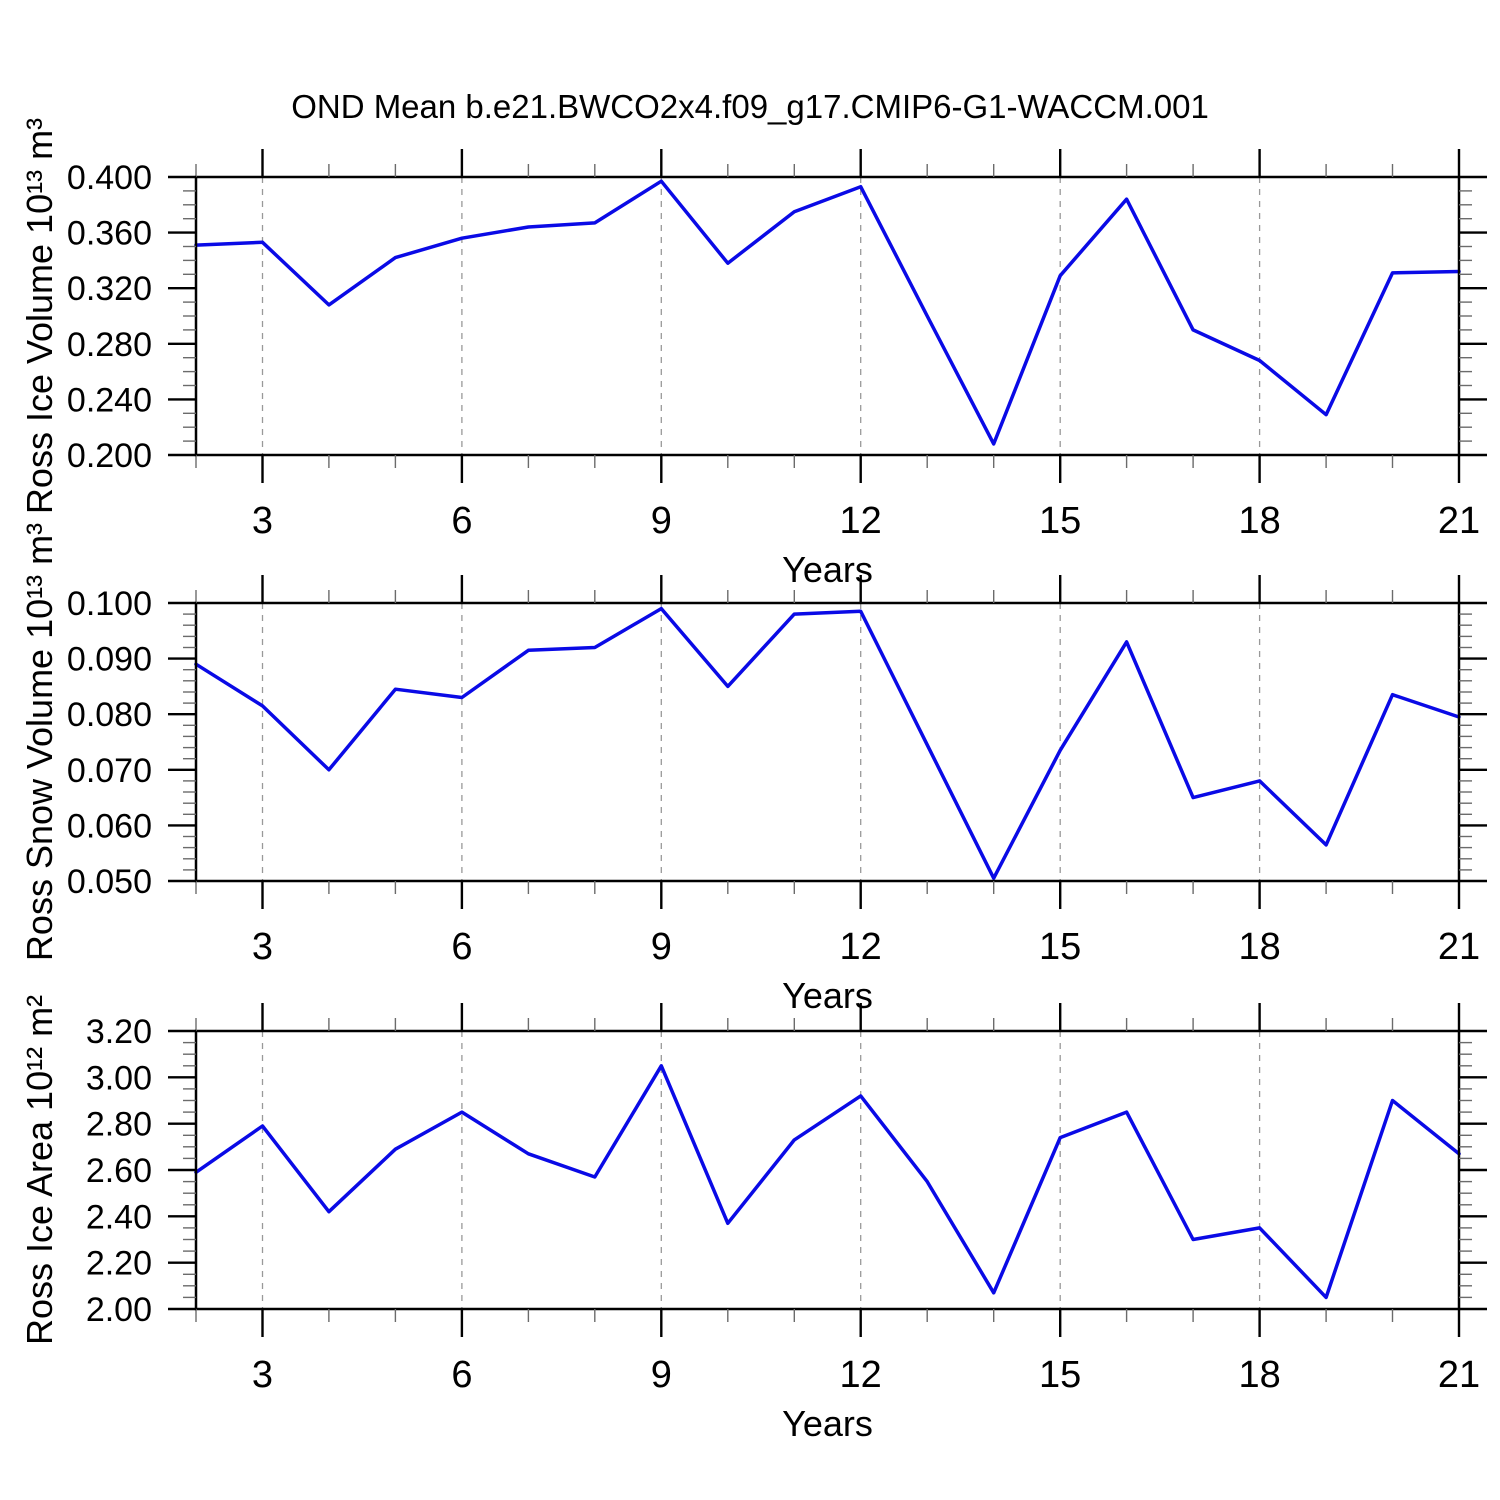 Image resolution: width=1500 pixels, height=1500 pixels. Describe the element at coordinates (119, 1310) in the screenshot. I see `y-tick-label: 2.00` at that location.